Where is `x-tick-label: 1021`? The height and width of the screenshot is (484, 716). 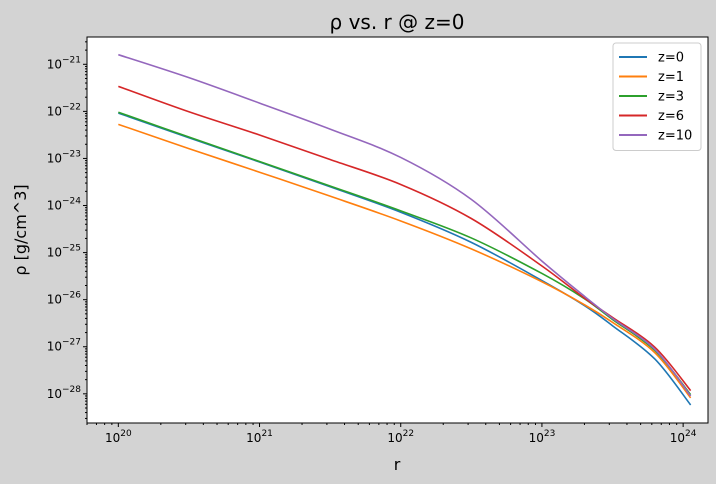
x-tick-label: 1021 is located at coordinates (259, 437).